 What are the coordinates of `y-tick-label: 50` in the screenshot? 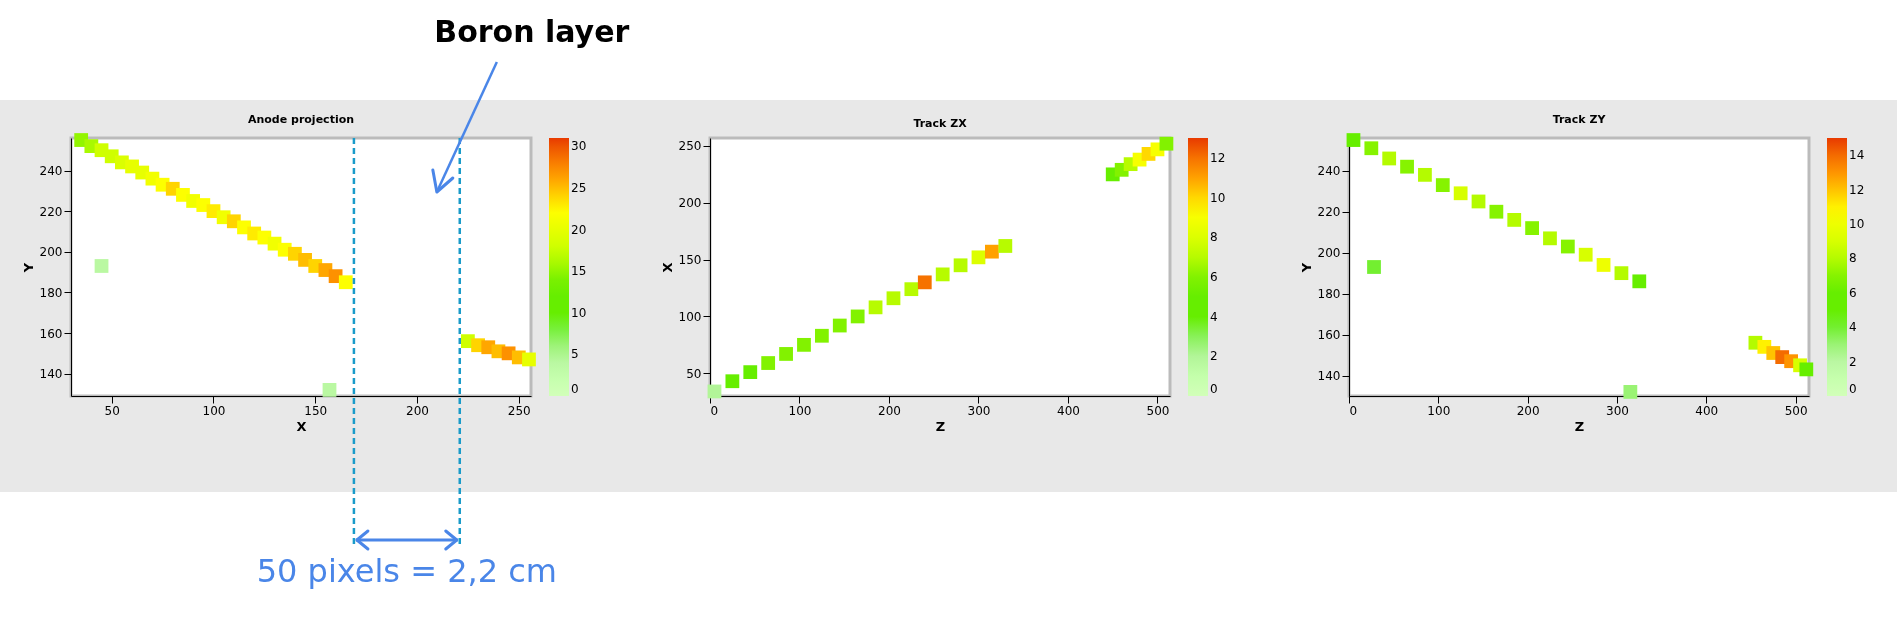 It's located at (694, 373).